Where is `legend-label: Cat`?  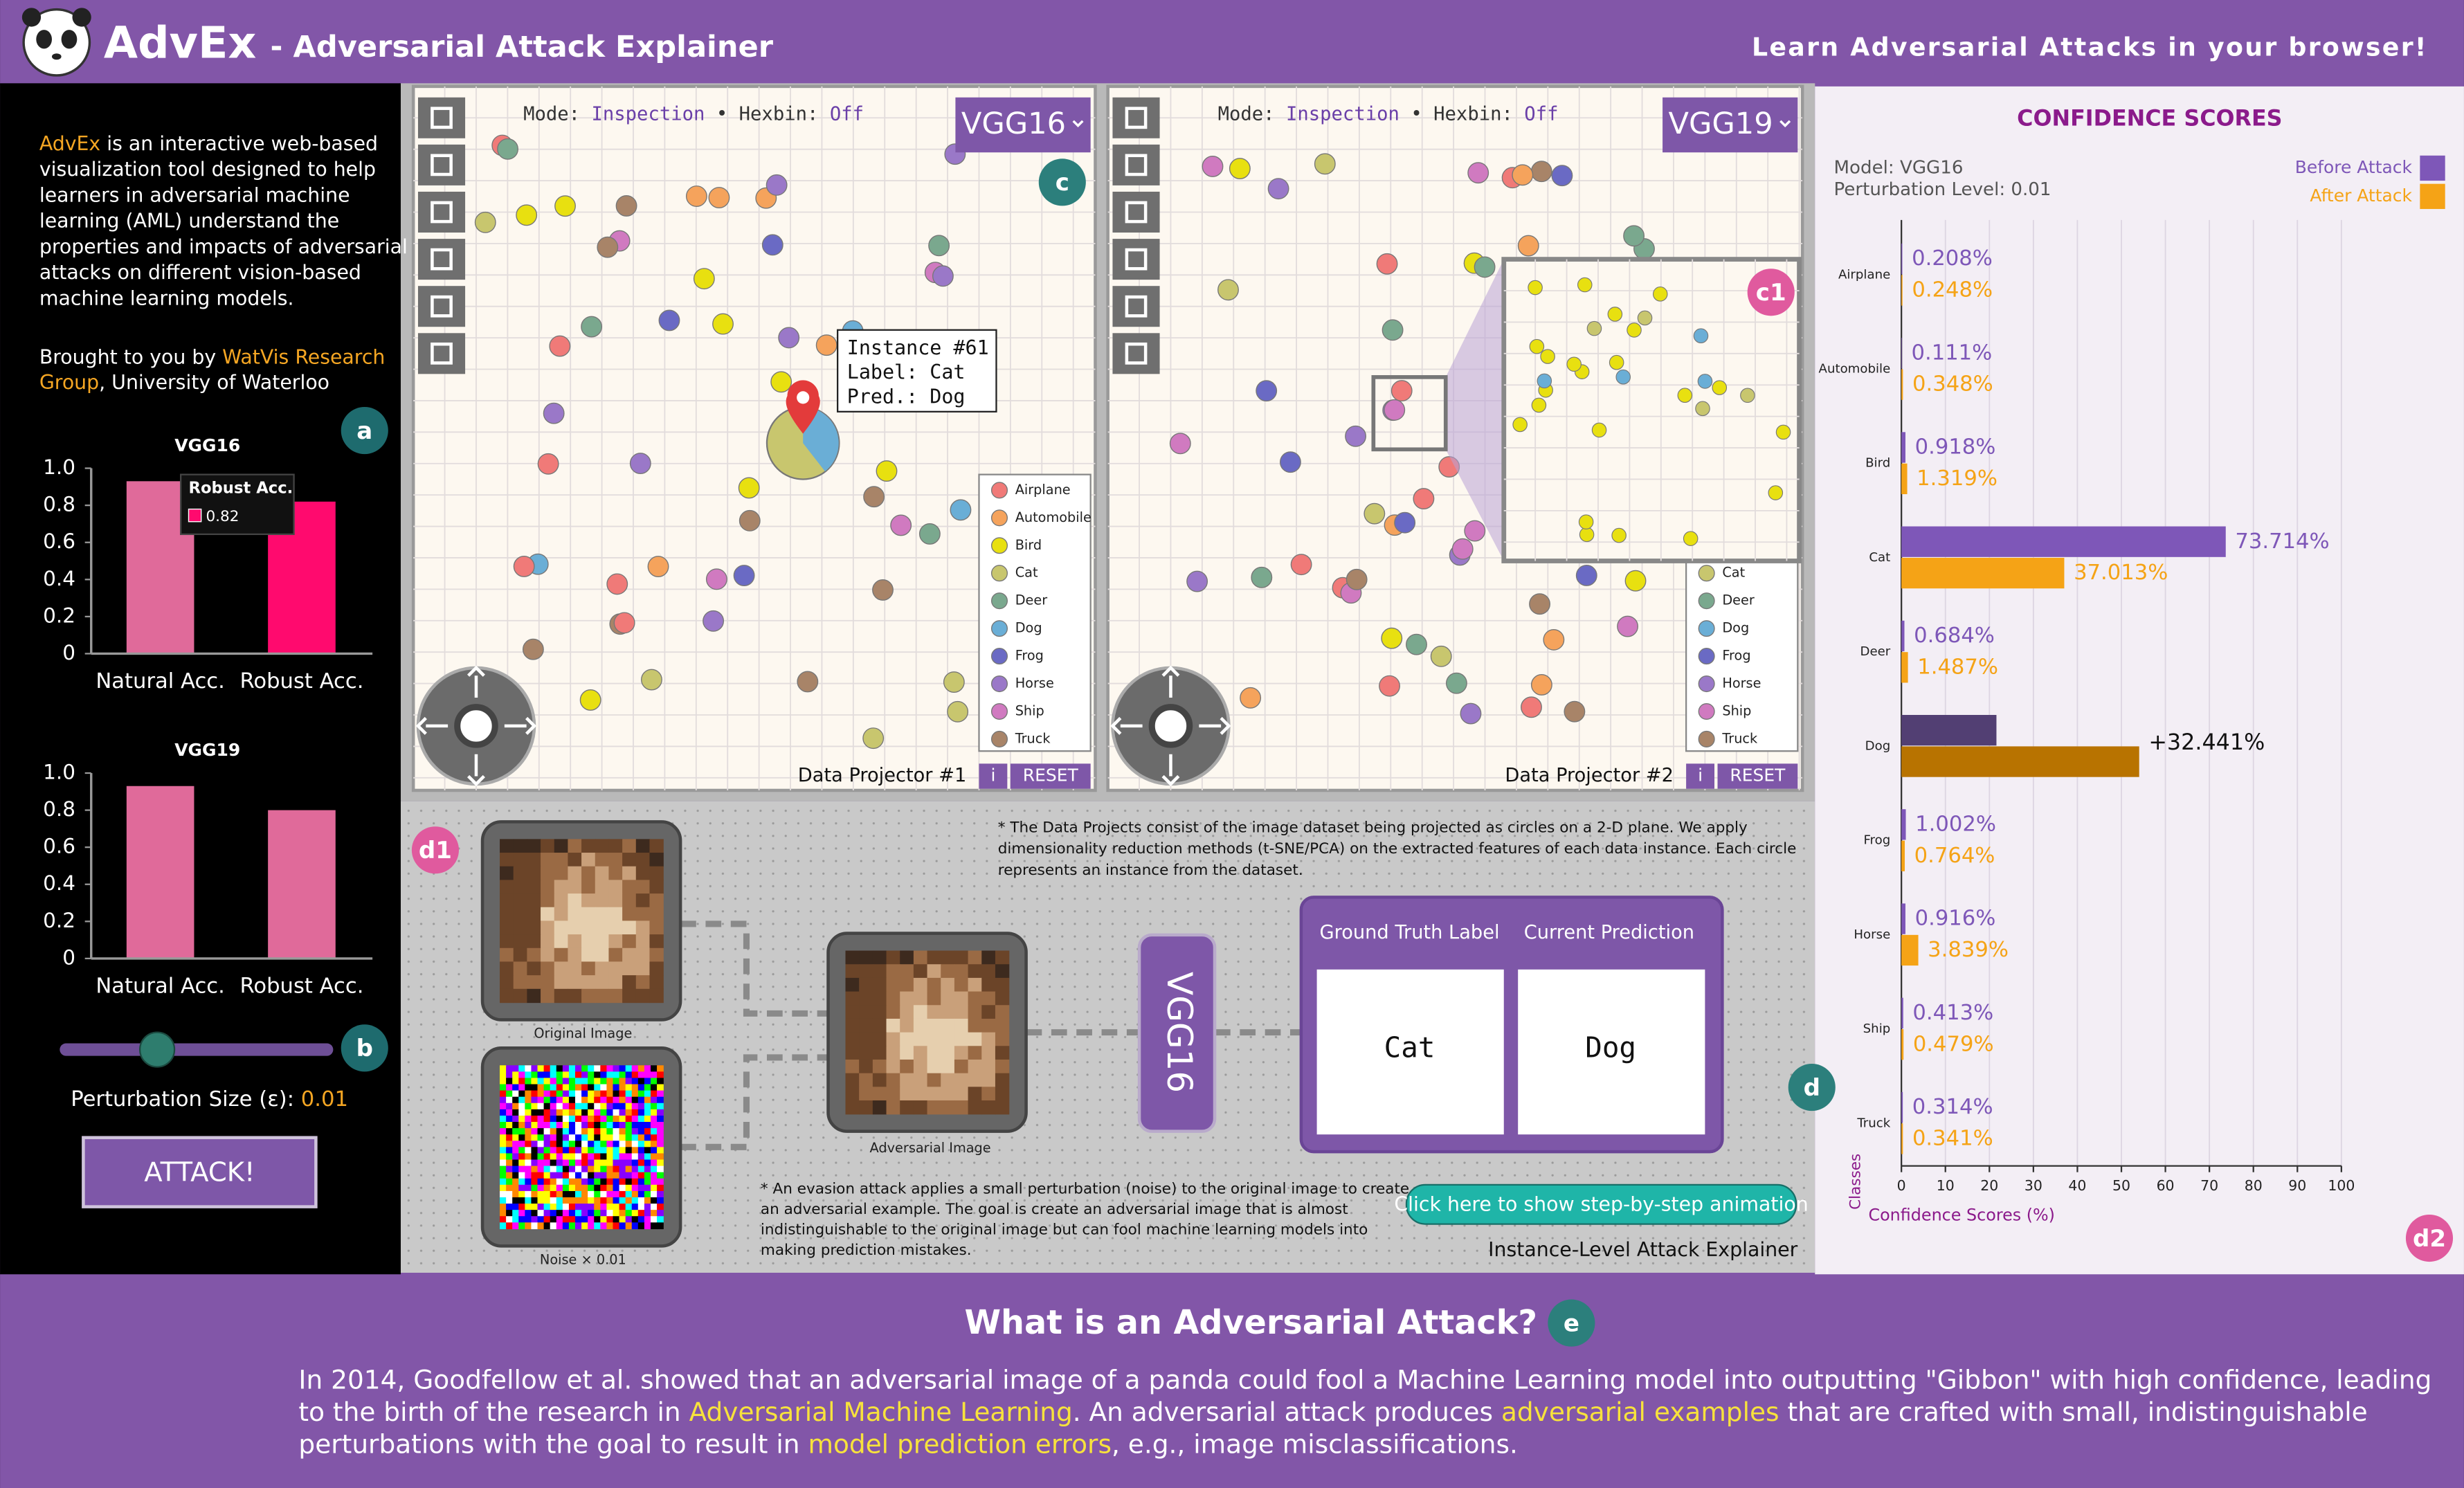
legend-label: Cat is located at coordinates (1733, 573).